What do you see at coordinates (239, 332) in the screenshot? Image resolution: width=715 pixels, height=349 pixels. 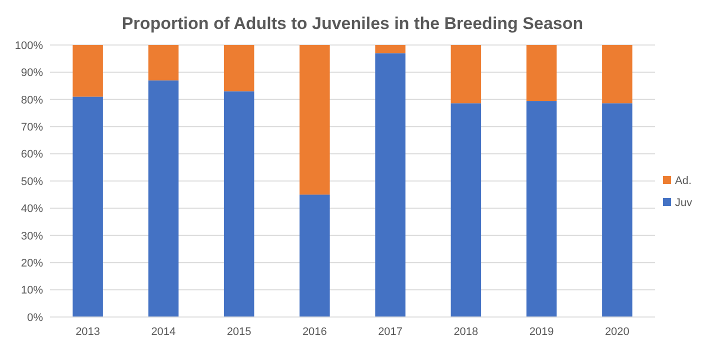 I see `x-tick-label: 2015` at bounding box center [239, 332].